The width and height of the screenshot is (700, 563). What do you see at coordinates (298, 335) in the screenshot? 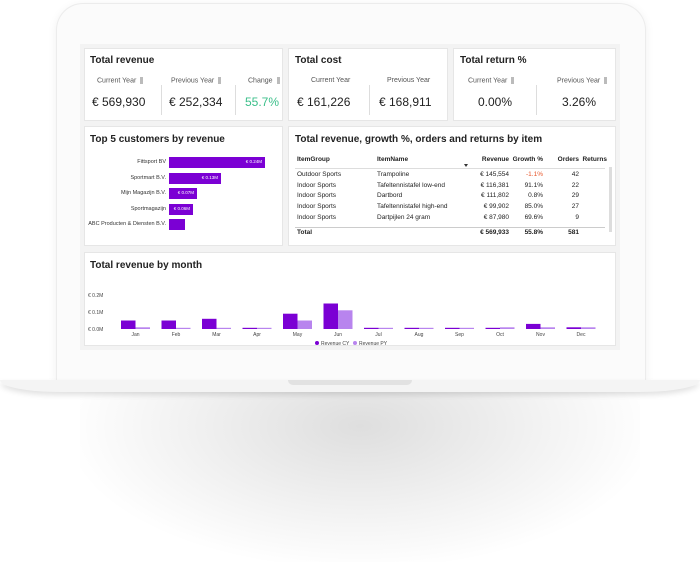
I see `x-tick-label: May` at bounding box center [298, 335].